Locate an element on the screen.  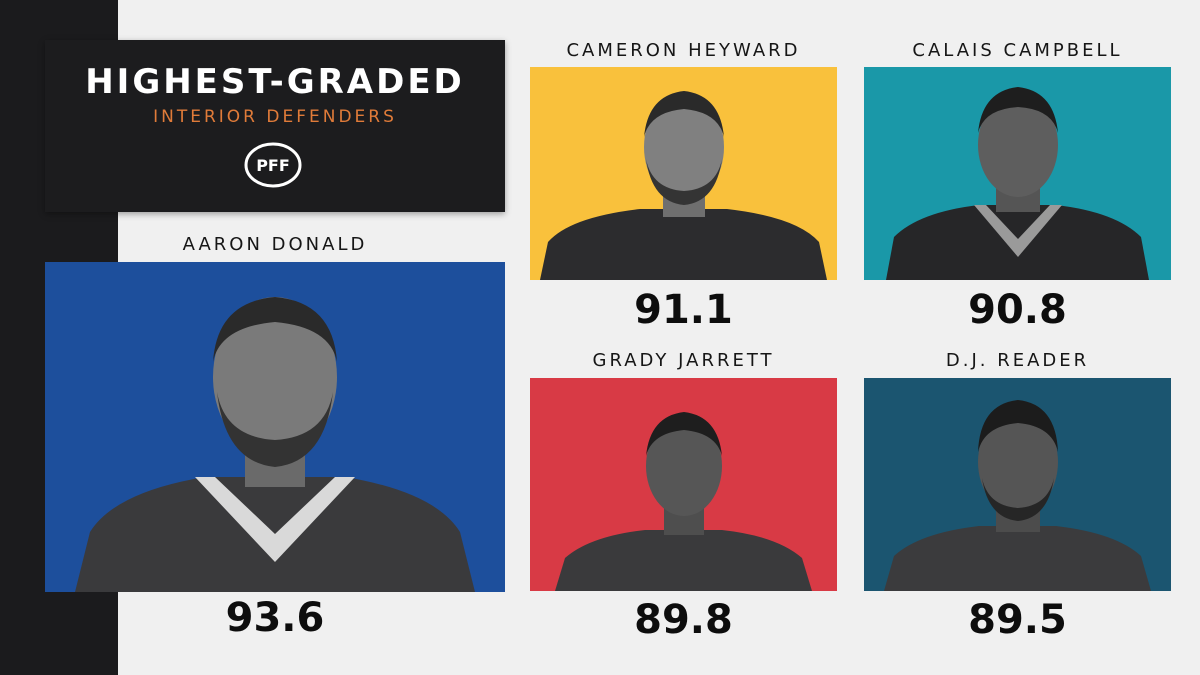
title-panel: HIGHEST-GRADED INTERIOR DEFENDERS is located at coordinates (275, 126).